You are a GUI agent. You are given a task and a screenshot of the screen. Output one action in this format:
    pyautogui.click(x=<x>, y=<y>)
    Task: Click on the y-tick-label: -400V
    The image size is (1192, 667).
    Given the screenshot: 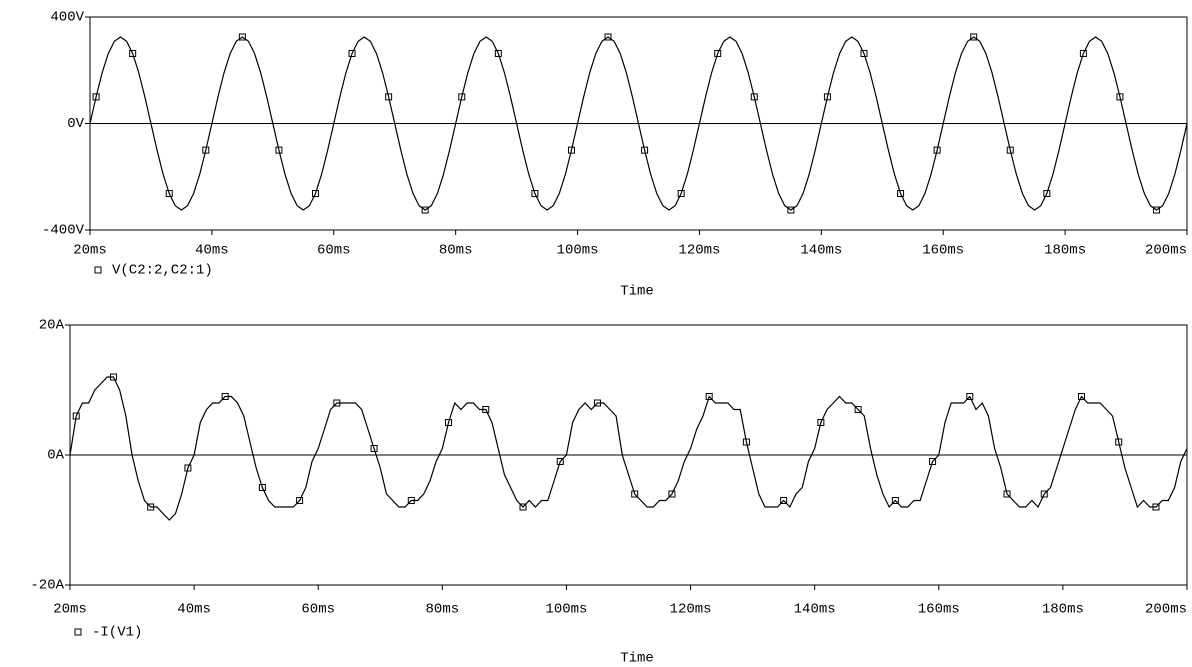 What is the action you would take?
    pyautogui.click(x=63, y=231)
    